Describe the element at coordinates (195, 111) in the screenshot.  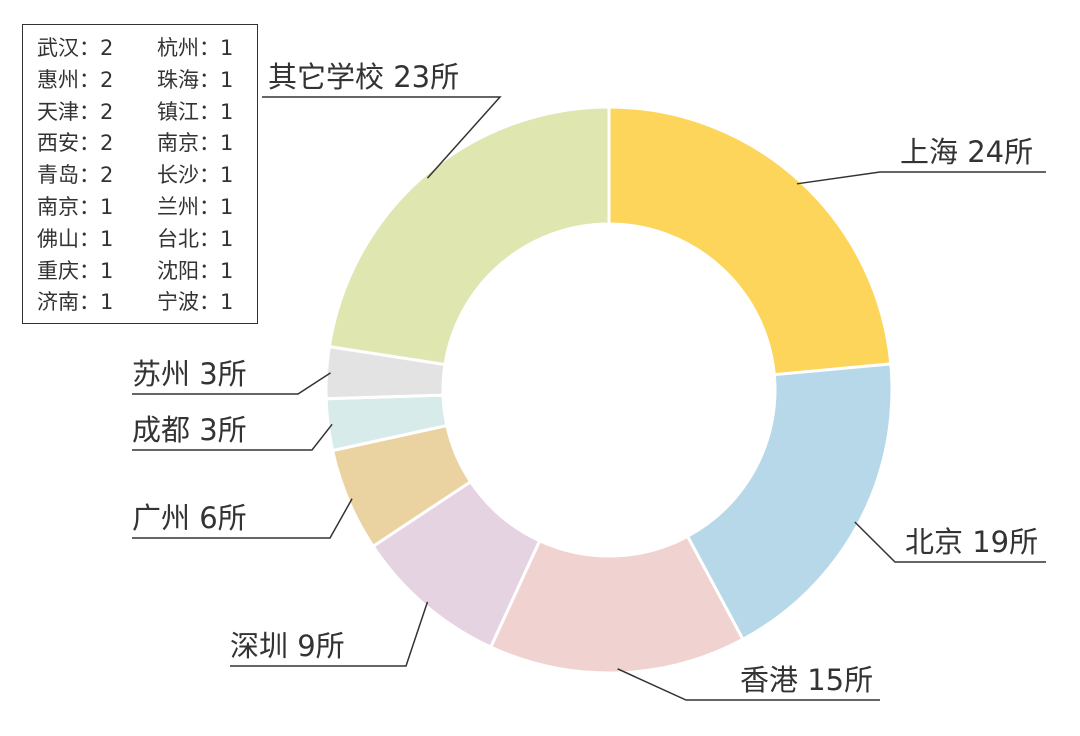
I see `legend-entry: 镇江：1` at that location.